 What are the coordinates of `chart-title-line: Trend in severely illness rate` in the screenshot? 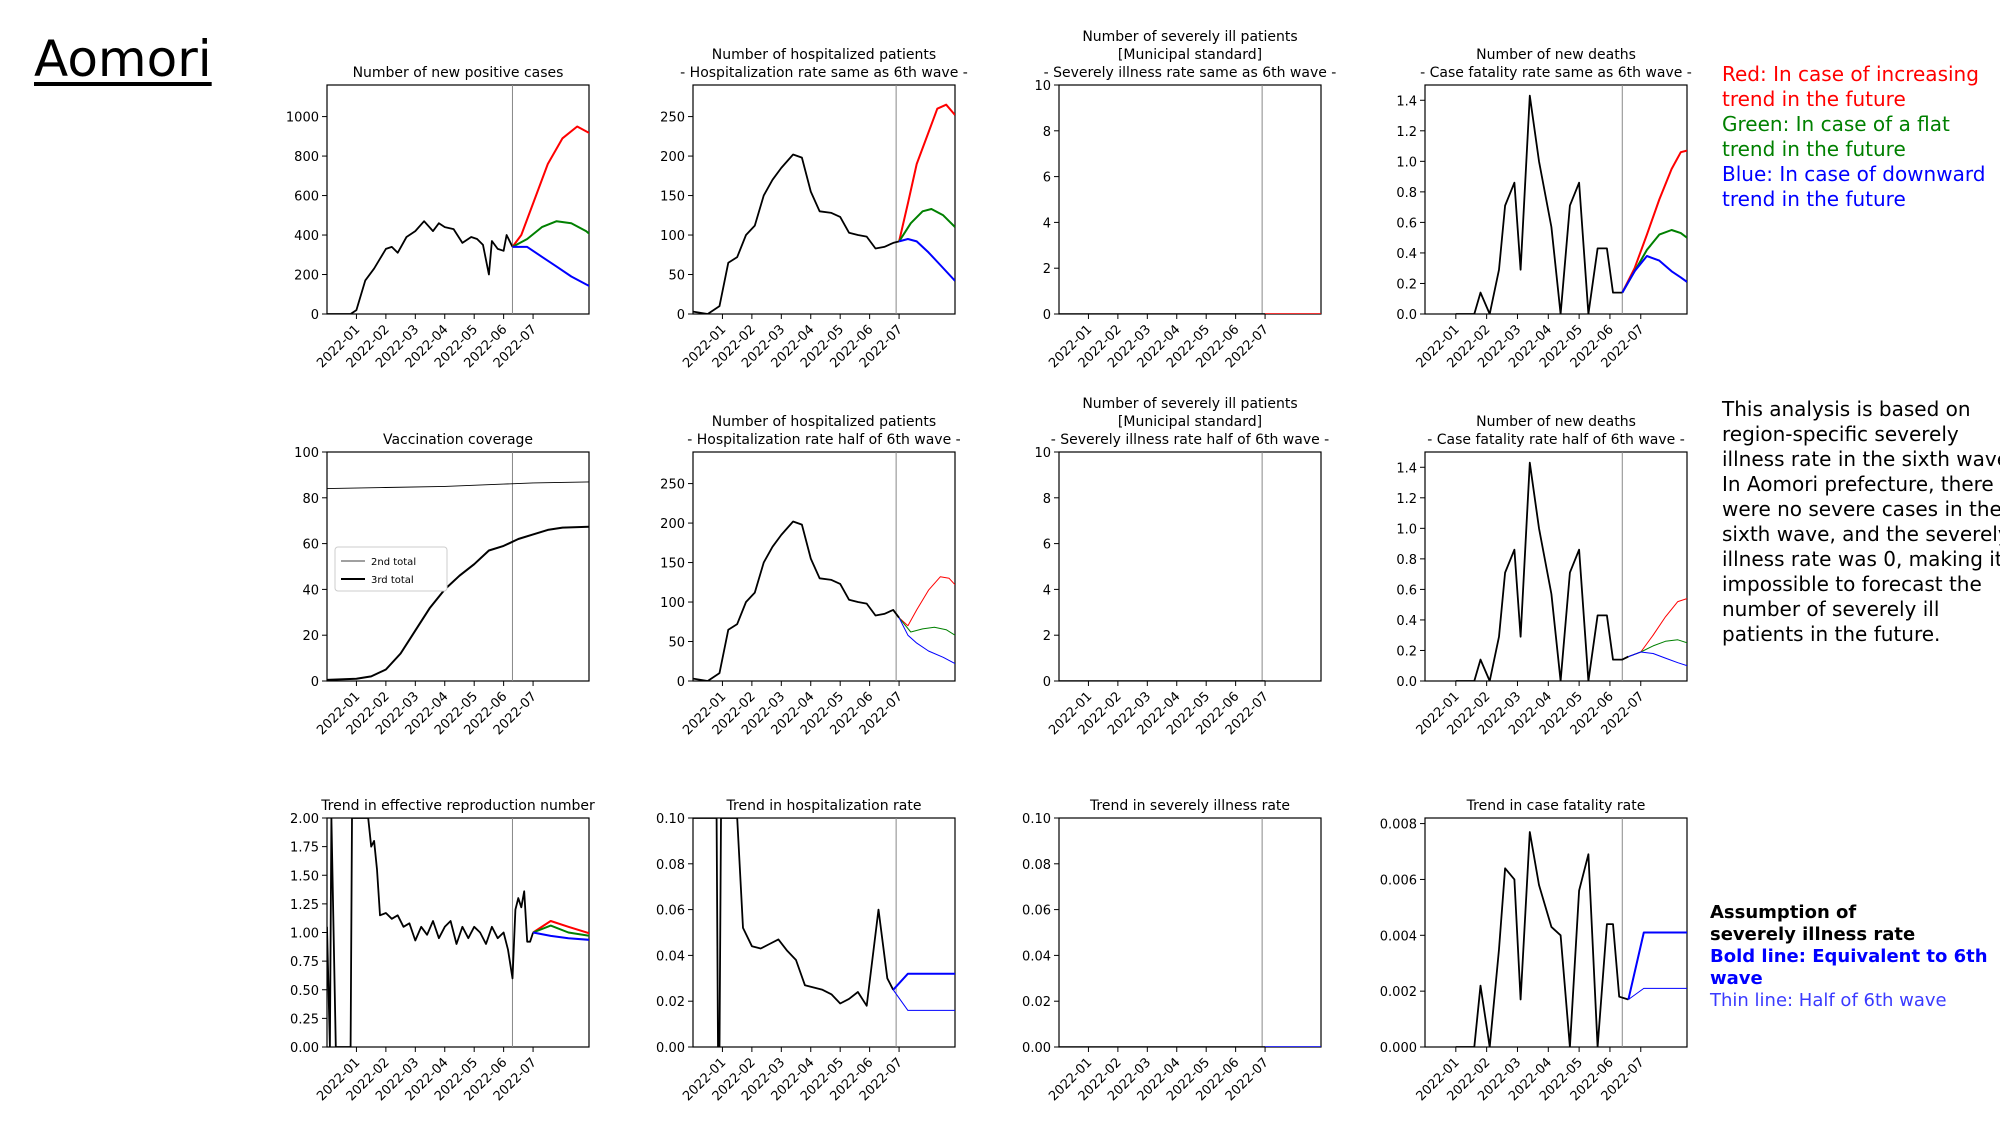 It's located at (1189, 806).